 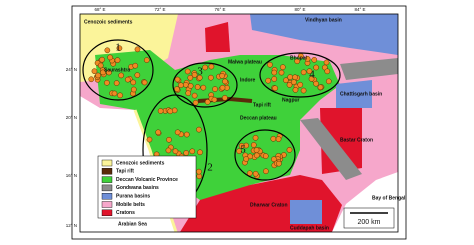 What do you see at coordinates (309, 228) in the screenshot?
I see `place-label: Cuddapah basin` at bounding box center [309, 228].